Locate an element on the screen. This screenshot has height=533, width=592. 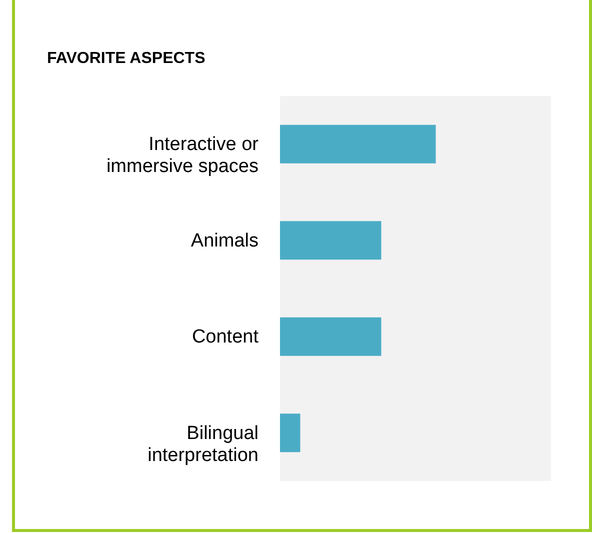
y-tick-label: Bilingual interpretation is located at coordinates (203, 444).